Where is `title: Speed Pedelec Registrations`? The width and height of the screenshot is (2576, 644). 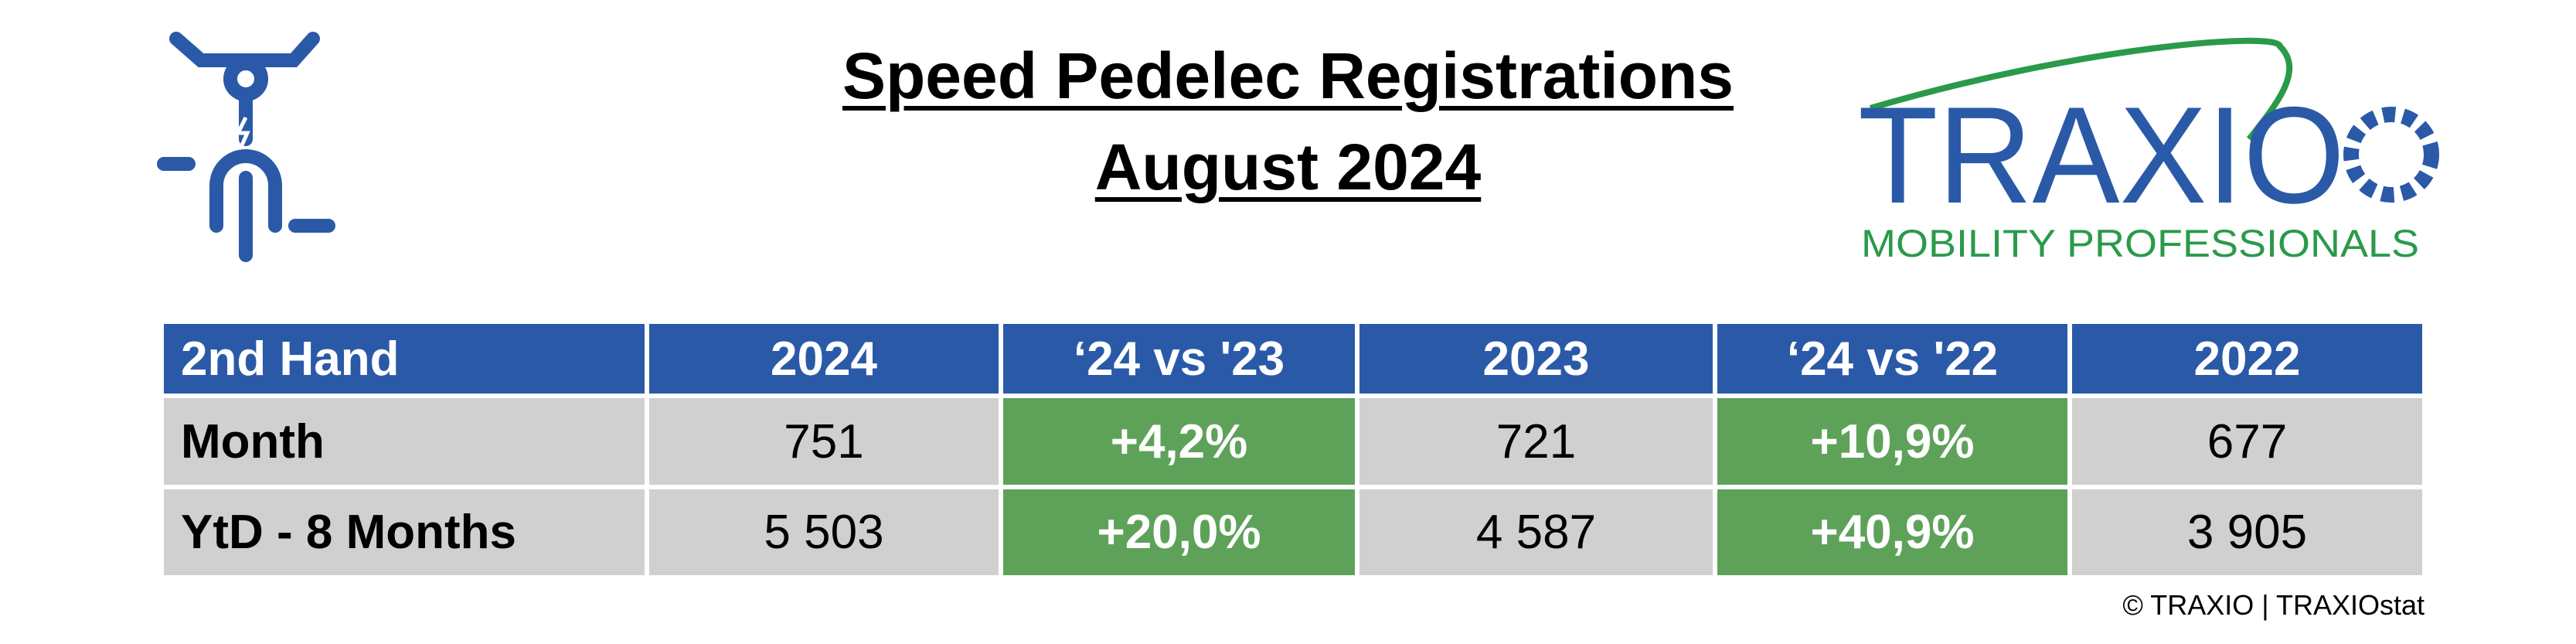 title: Speed Pedelec Registrations is located at coordinates (1288, 75).